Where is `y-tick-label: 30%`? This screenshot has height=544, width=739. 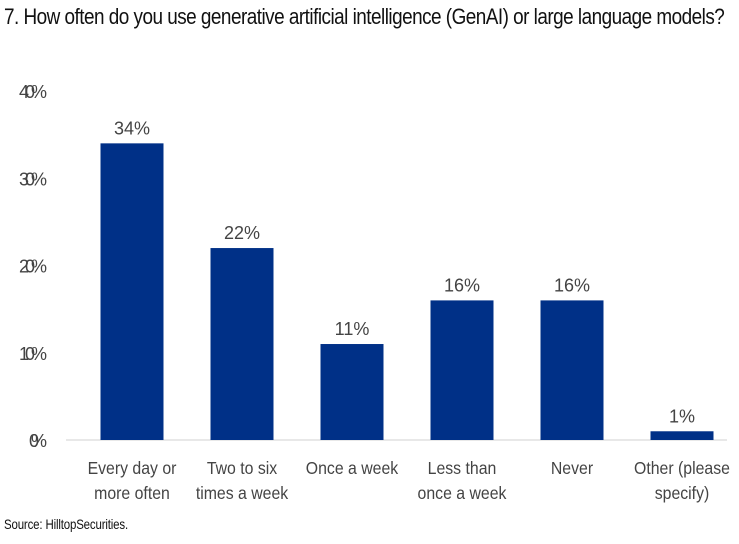
y-tick-label: 30% is located at coordinates (33, 179).